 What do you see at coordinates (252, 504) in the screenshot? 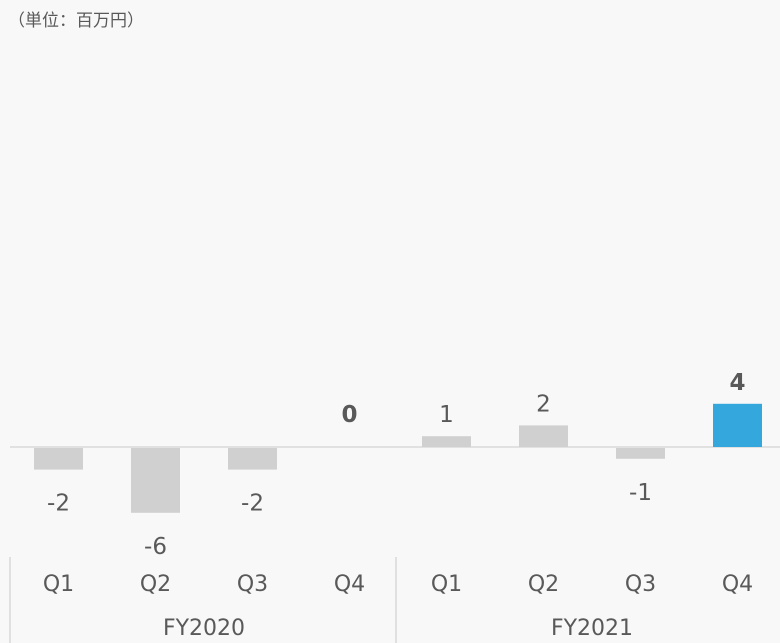
I see `value-label-3: -2` at bounding box center [252, 504].